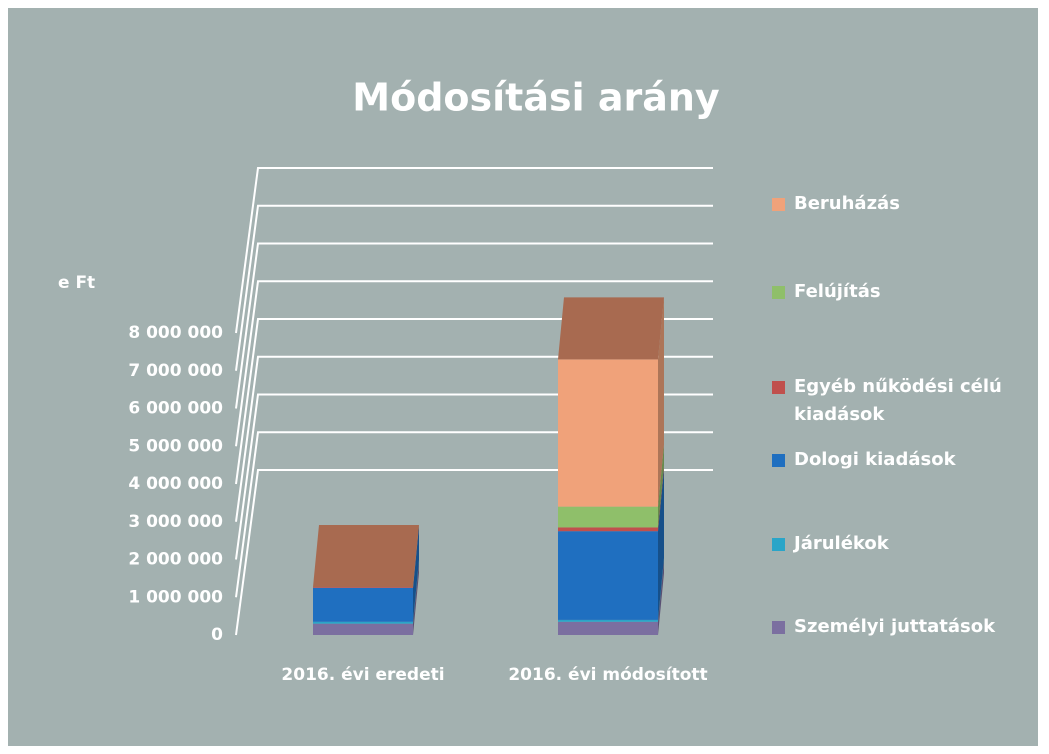  I want to click on legend-item: Felújítás, so click(903, 292).